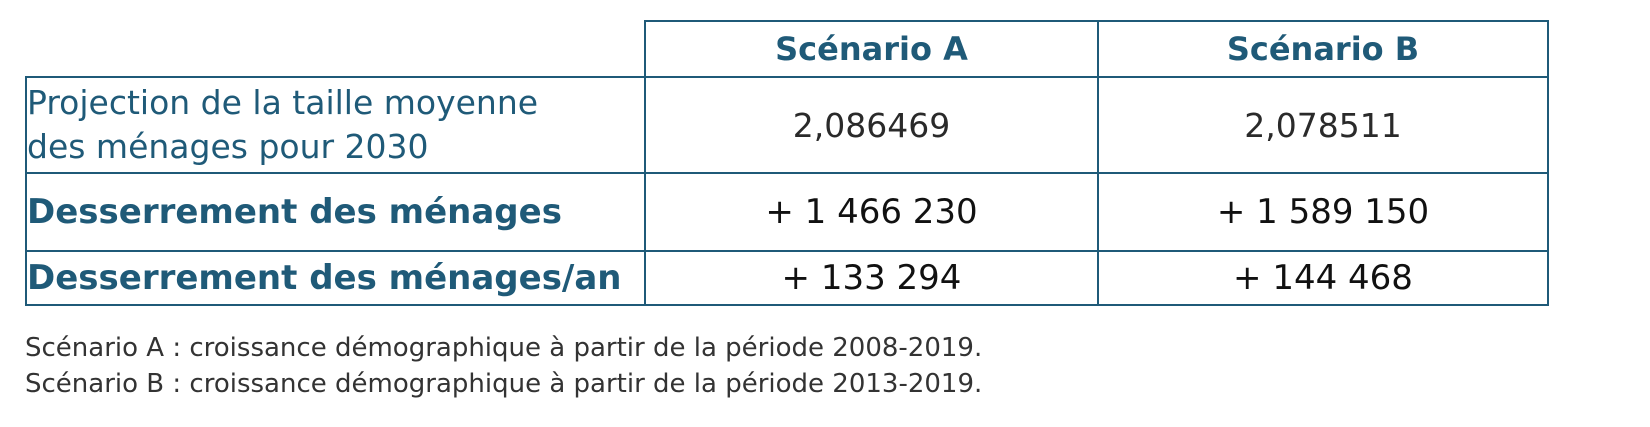  I want to click on cell-desserrement-an-scenario-a: + 133 294, so click(871, 278).